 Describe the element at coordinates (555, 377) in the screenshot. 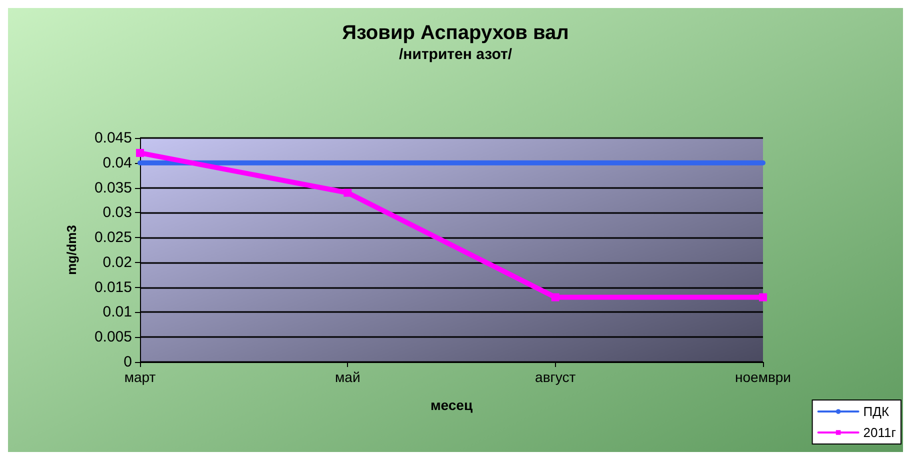

I see `x-tick-label: август` at that location.